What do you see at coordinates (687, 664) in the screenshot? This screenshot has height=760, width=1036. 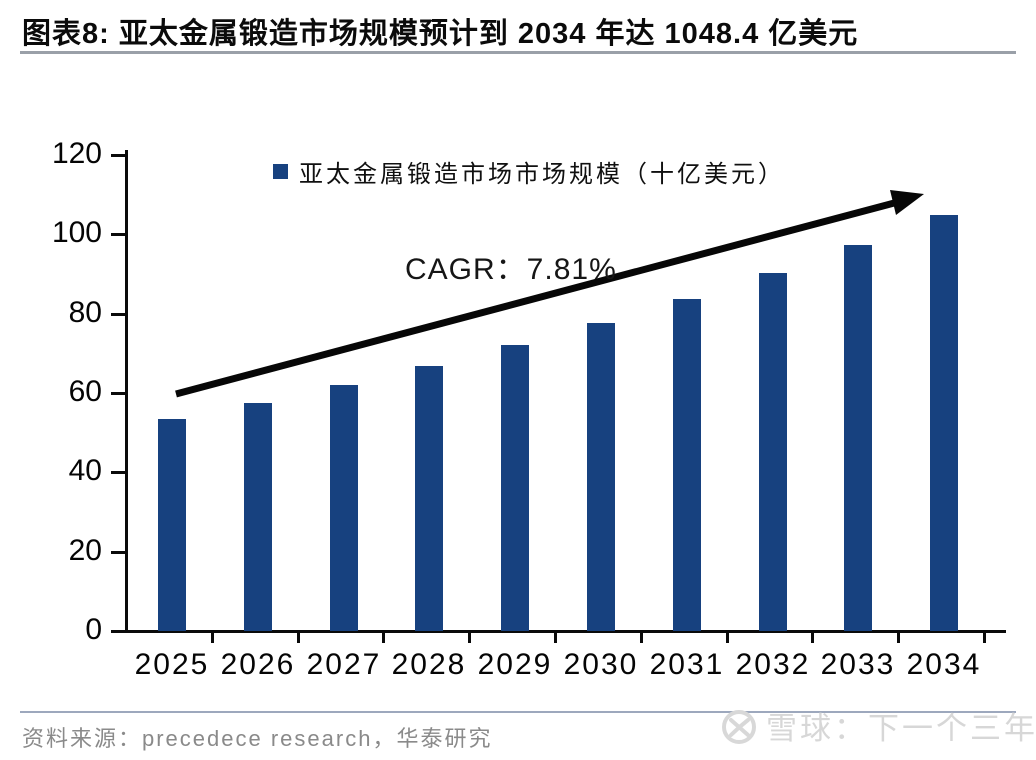 I see `x-tick-label-2031: 2031` at bounding box center [687, 664].